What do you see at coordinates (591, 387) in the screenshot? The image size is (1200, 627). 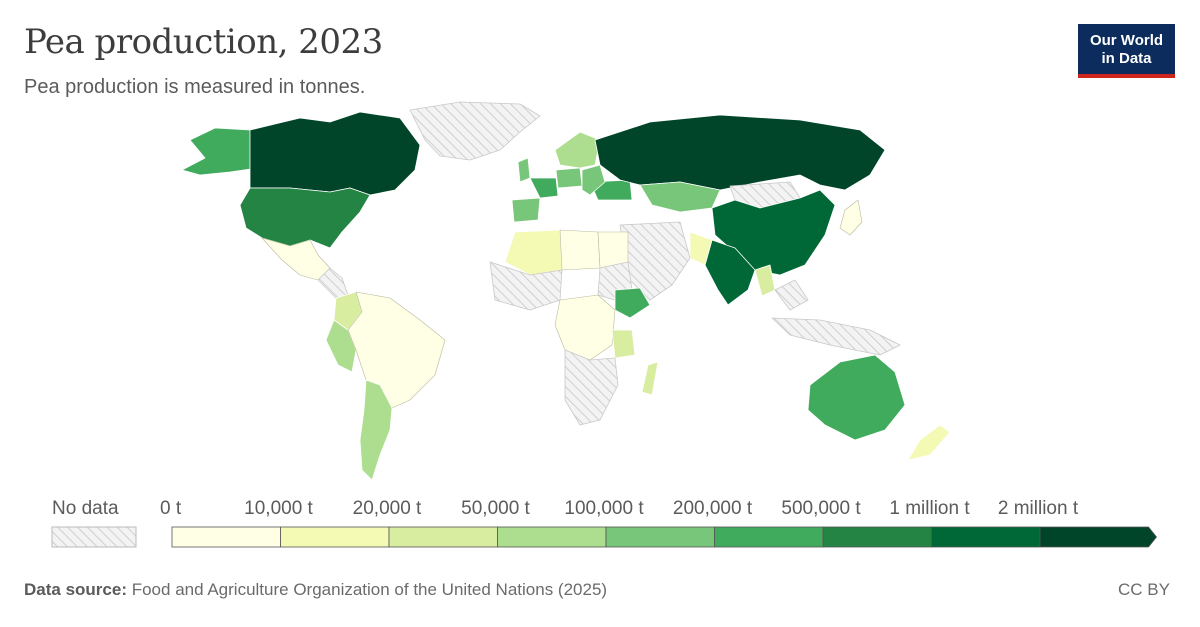 I see `region-southern-africa` at bounding box center [591, 387].